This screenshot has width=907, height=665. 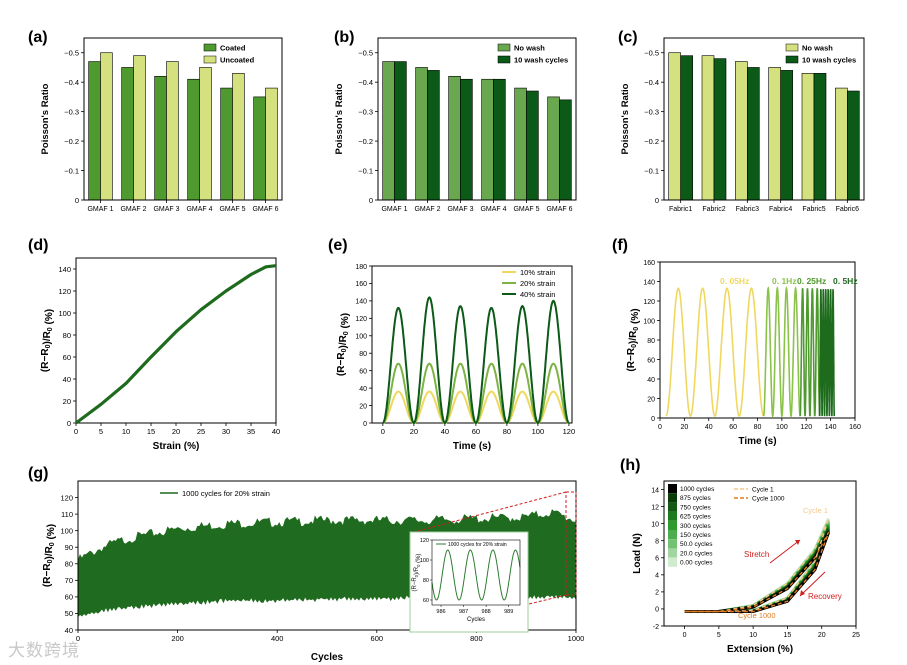 I want to click on frequency-label-f: 0. 1Hz, so click(x=784, y=281).